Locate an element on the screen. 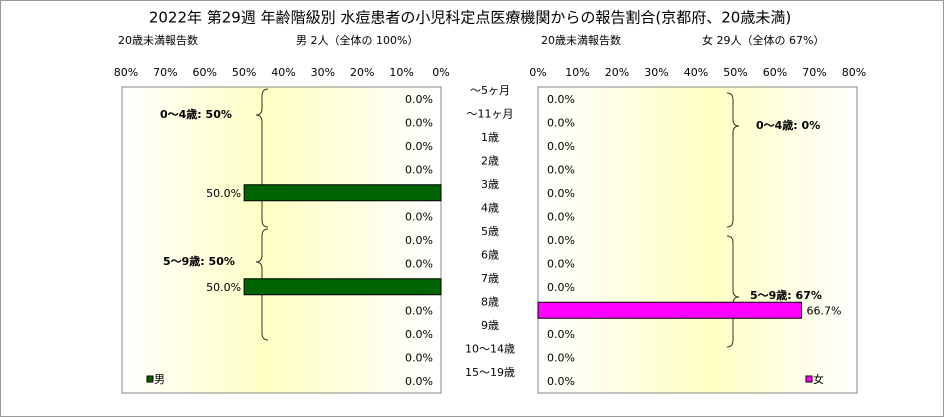 The image size is (944, 417). header: 女 29人（全体の 67%） is located at coordinates (763, 40).